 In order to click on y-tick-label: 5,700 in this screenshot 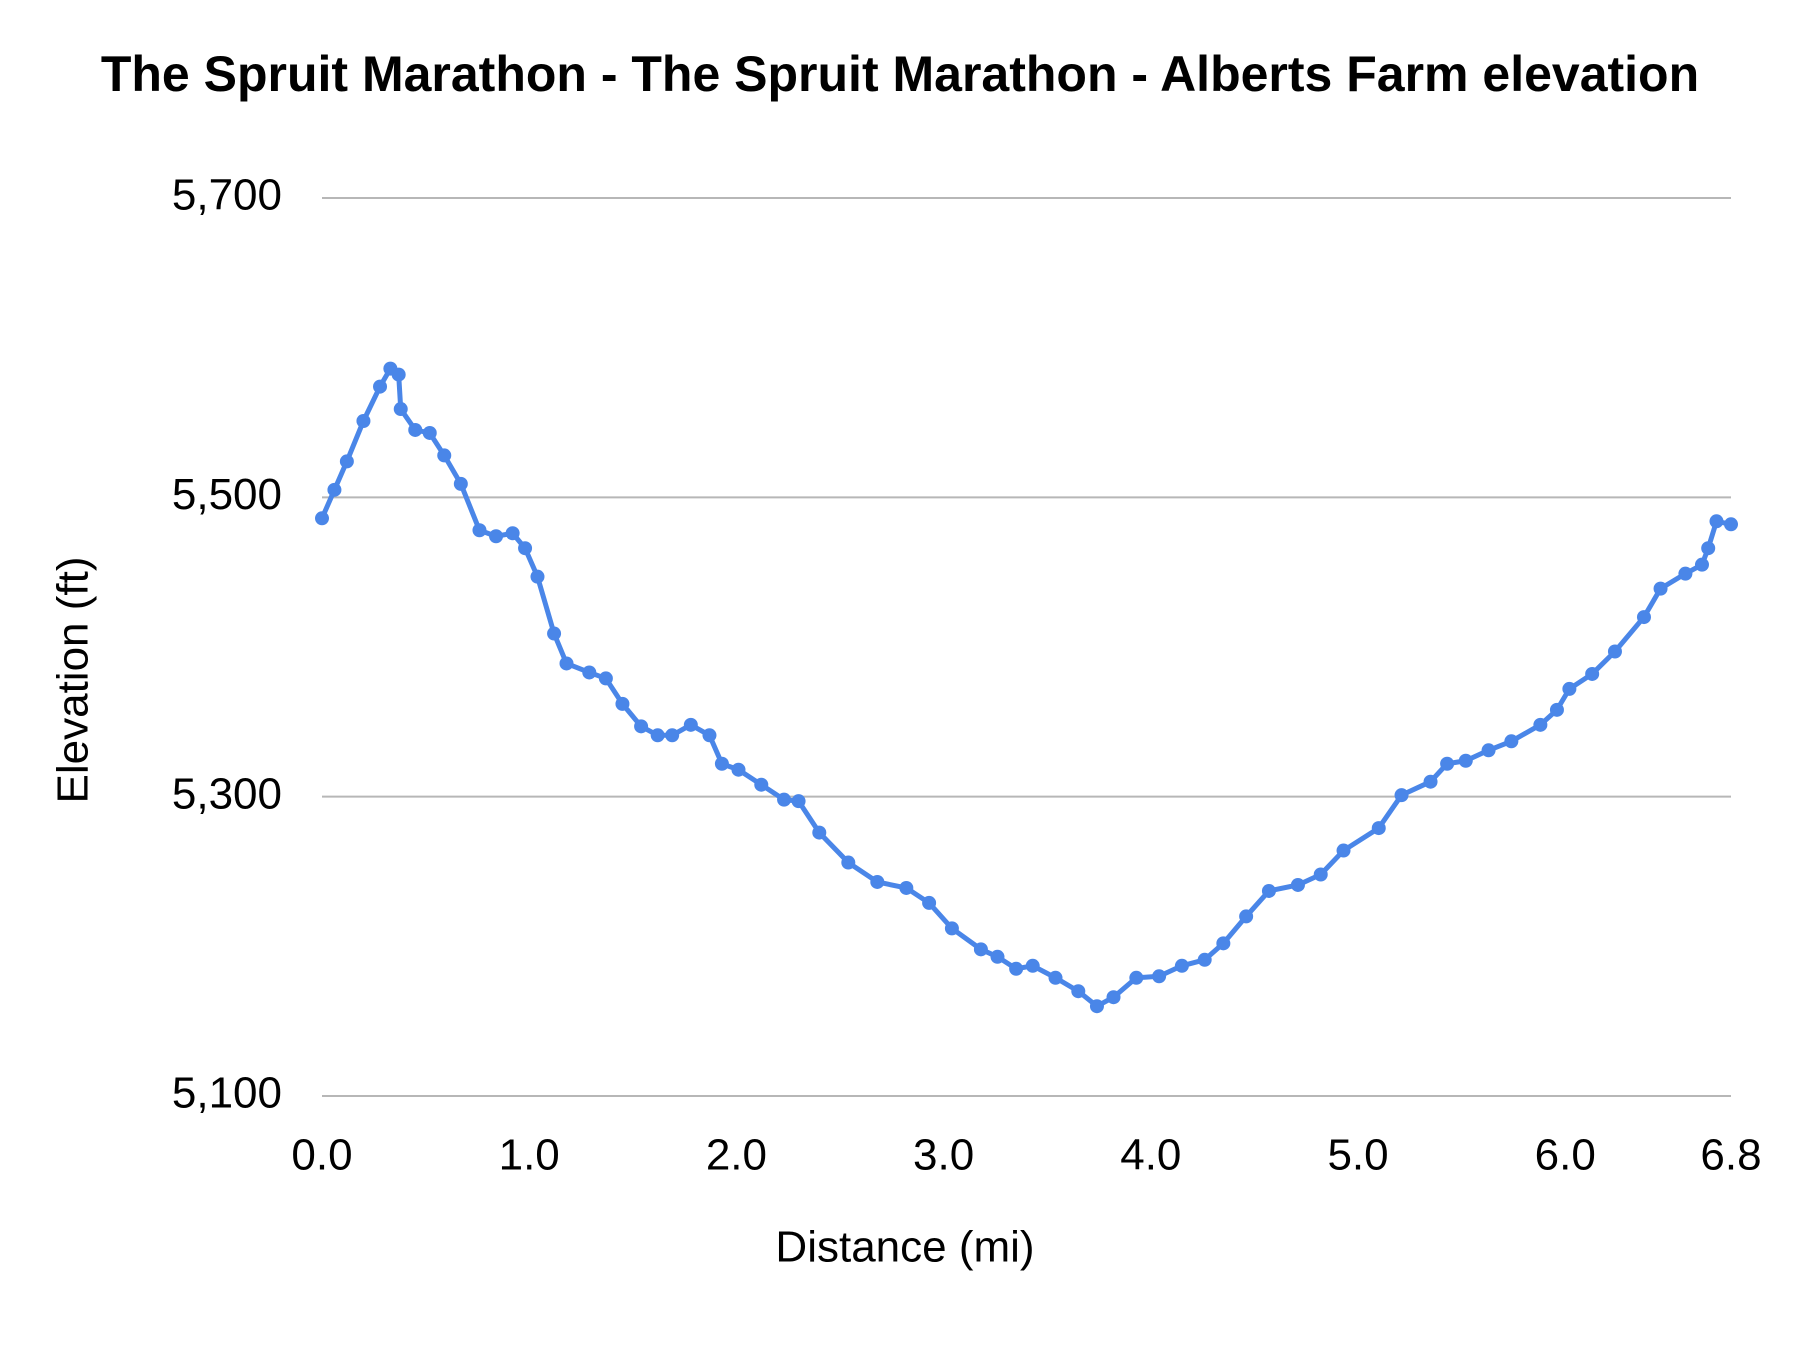, I will do `click(227, 195)`.